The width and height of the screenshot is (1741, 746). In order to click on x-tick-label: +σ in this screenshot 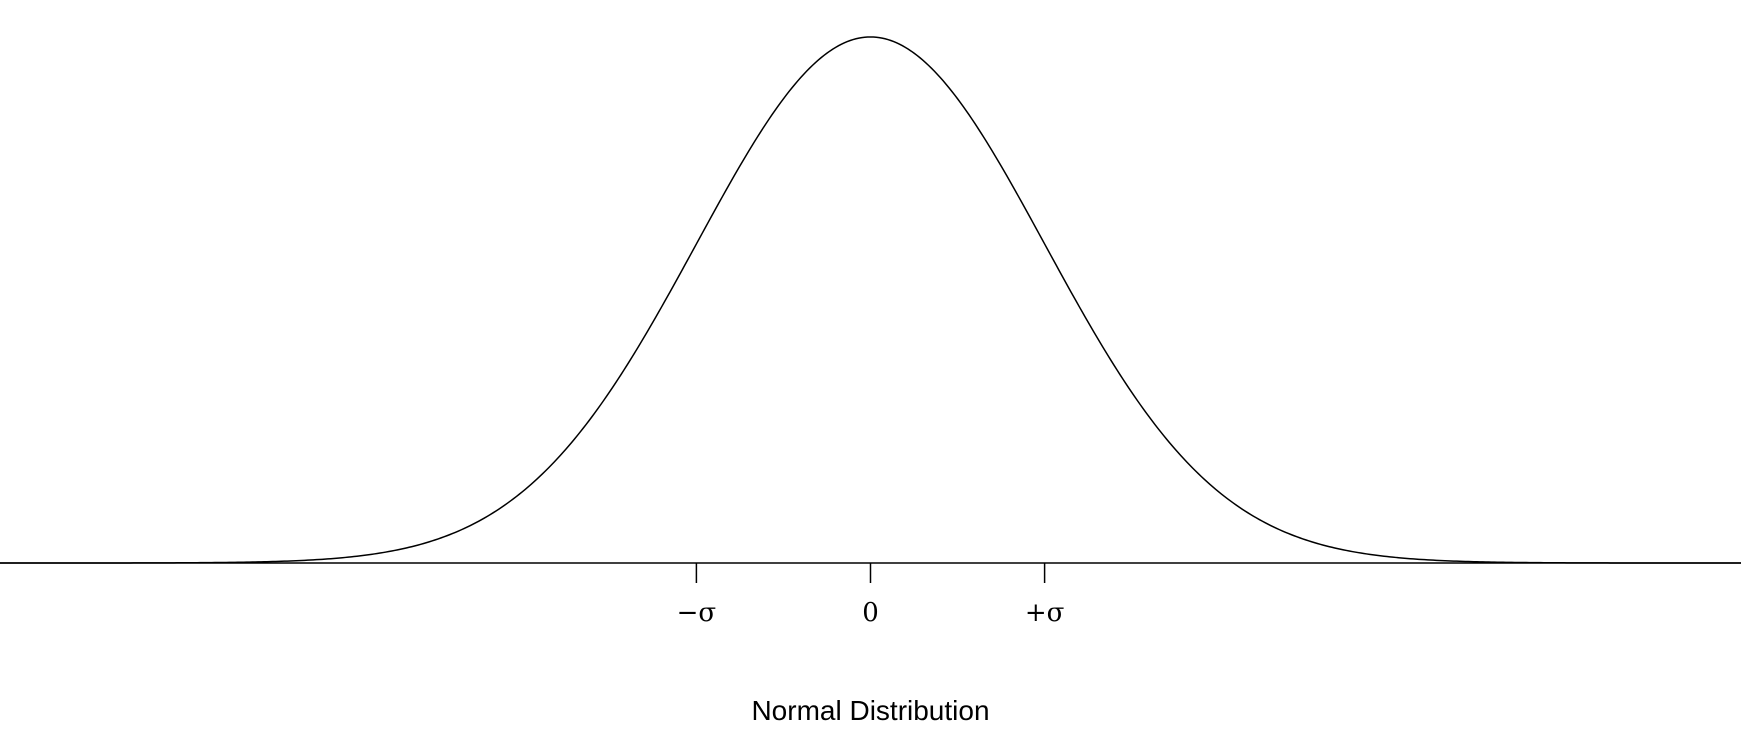, I will do `click(1045, 613)`.